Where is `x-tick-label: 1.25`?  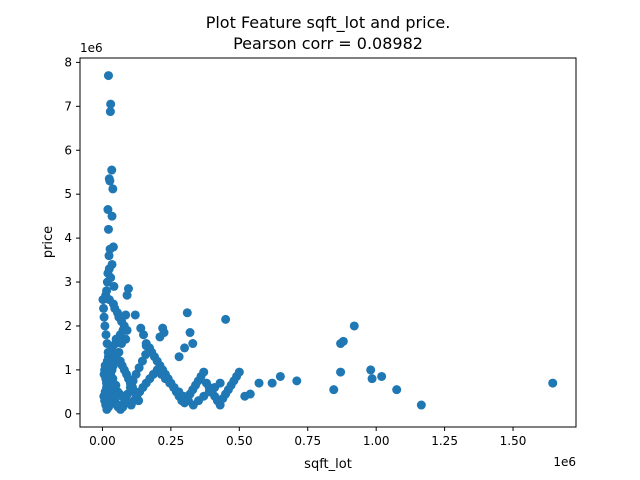 x-tick-label: 1.25 is located at coordinates (444, 441).